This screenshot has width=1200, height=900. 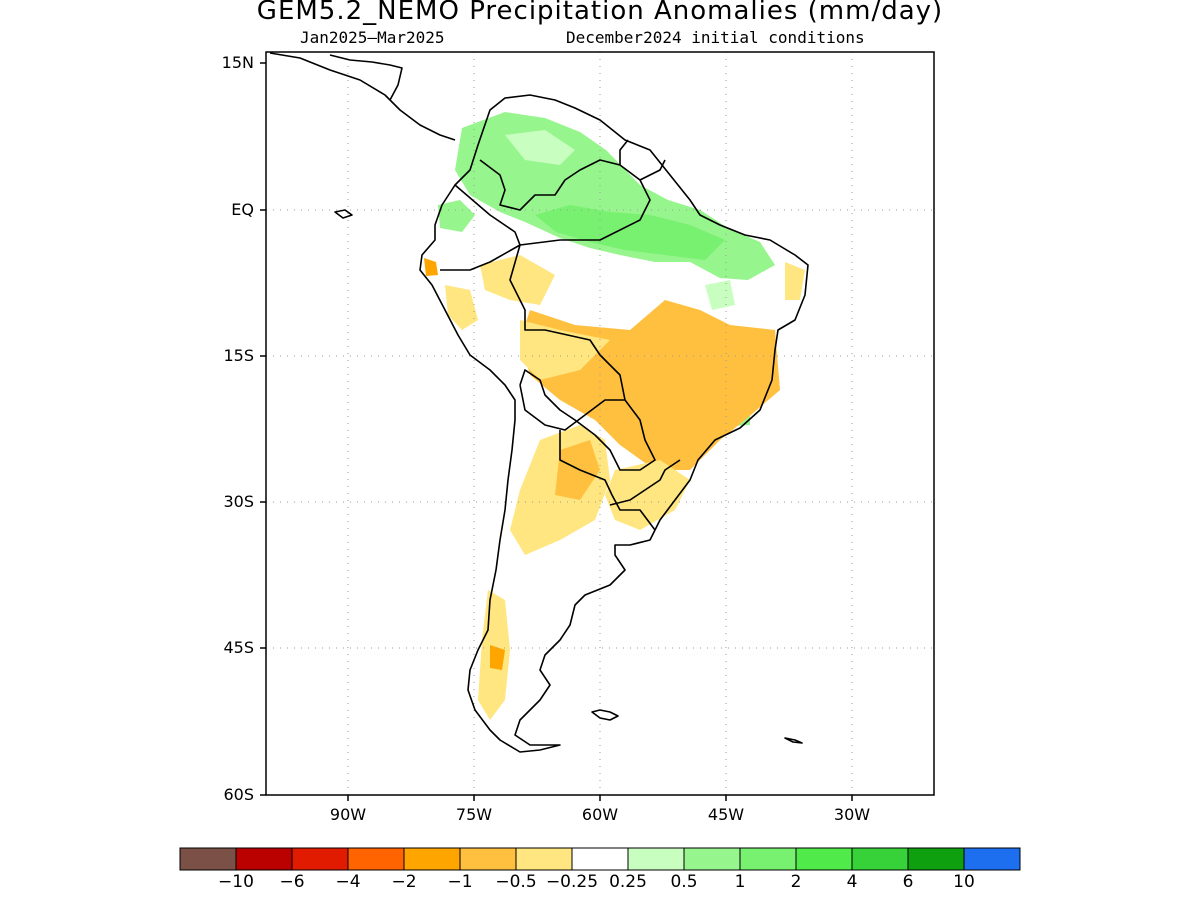 I want to click on negative-anomaly-chile-south-dark, so click(x=497, y=657).